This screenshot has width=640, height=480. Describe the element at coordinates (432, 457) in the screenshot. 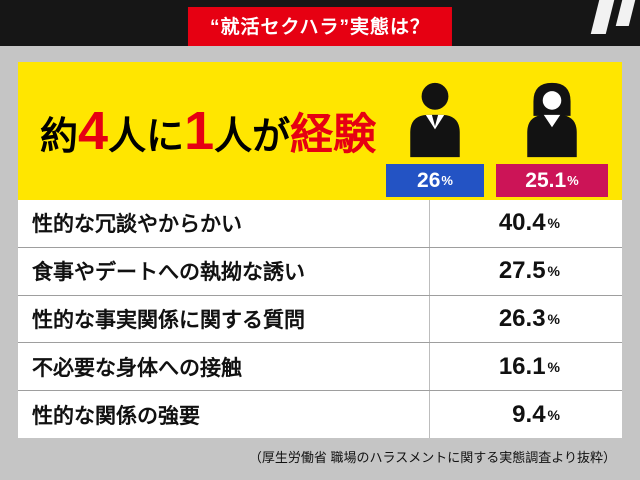

I see `source-note: （厚生労働省 職場のハラスメントに関する実態調査より抜粋）` at that location.